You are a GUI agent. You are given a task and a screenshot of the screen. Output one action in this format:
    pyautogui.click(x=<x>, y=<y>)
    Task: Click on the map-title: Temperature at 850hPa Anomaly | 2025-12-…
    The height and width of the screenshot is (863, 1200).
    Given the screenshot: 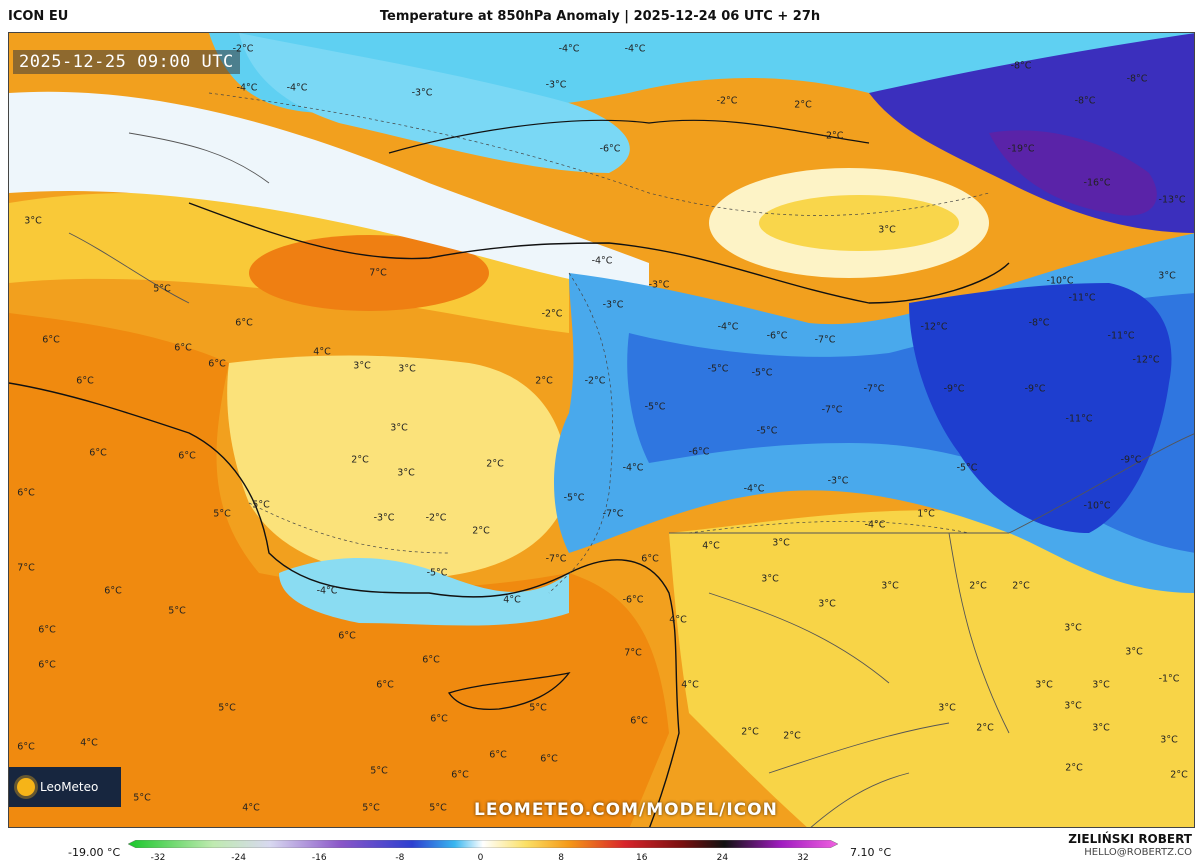 What is the action you would take?
    pyautogui.click(x=600, y=16)
    